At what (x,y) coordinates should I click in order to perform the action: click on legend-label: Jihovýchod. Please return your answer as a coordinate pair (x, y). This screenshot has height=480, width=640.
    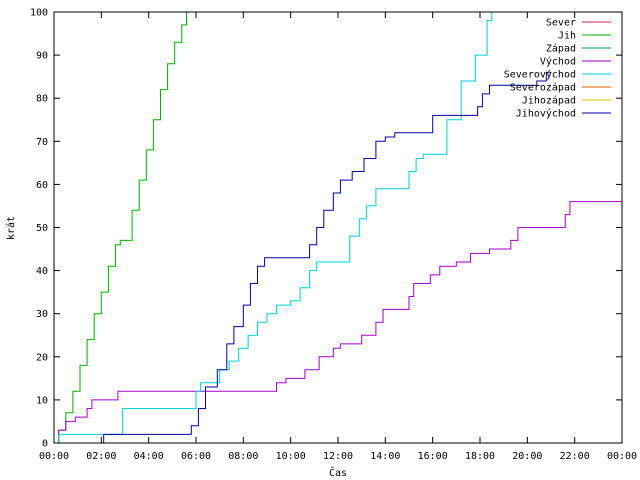
    Looking at the image, I should click on (546, 114).